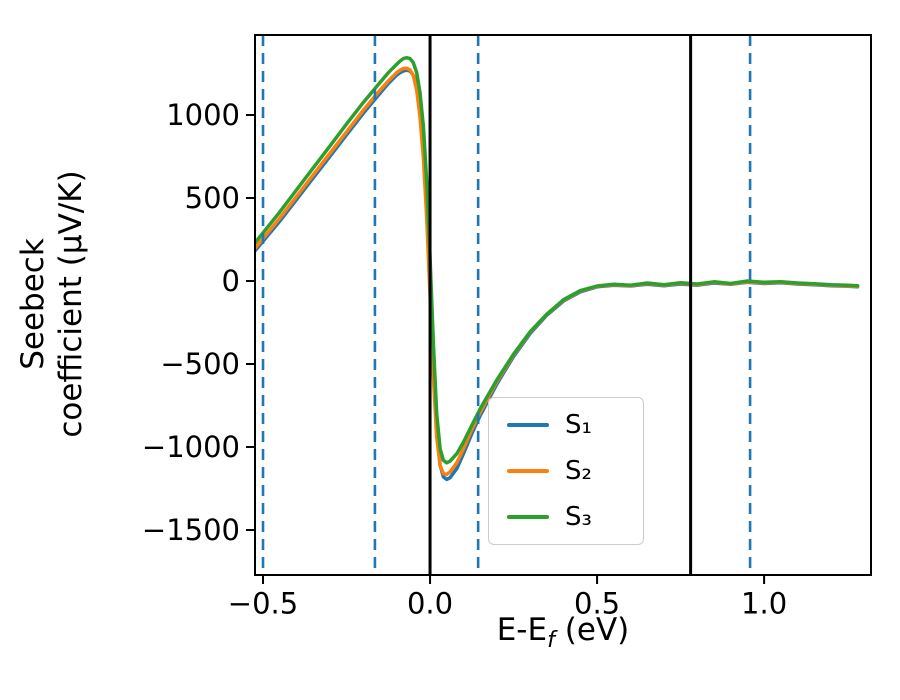 Image resolution: width=900 pixels, height=700 pixels. Describe the element at coordinates (522, 630) in the screenshot. I see `x-axis-label-main: E-E` at that location.